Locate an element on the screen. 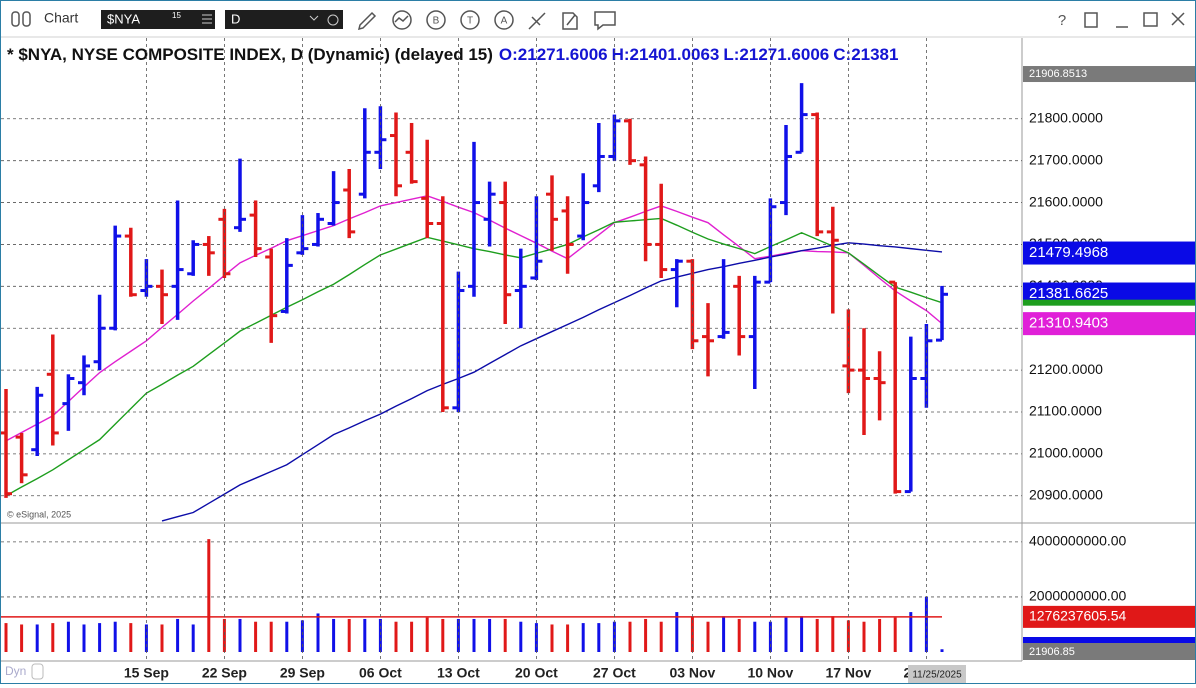 This screenshot has width=1196, height=688. value-label: 21906.8513 is located at coordinates (1058, 74).